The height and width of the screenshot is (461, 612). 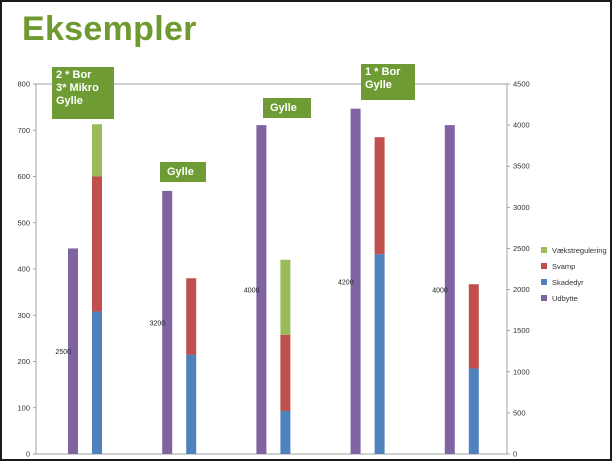 What do you see at coordinates (83, 93) in the screenshot?
I see `annotation-box-1: 2 * Bor 3* Mikro Gylle` at bounding box center [83, 93].